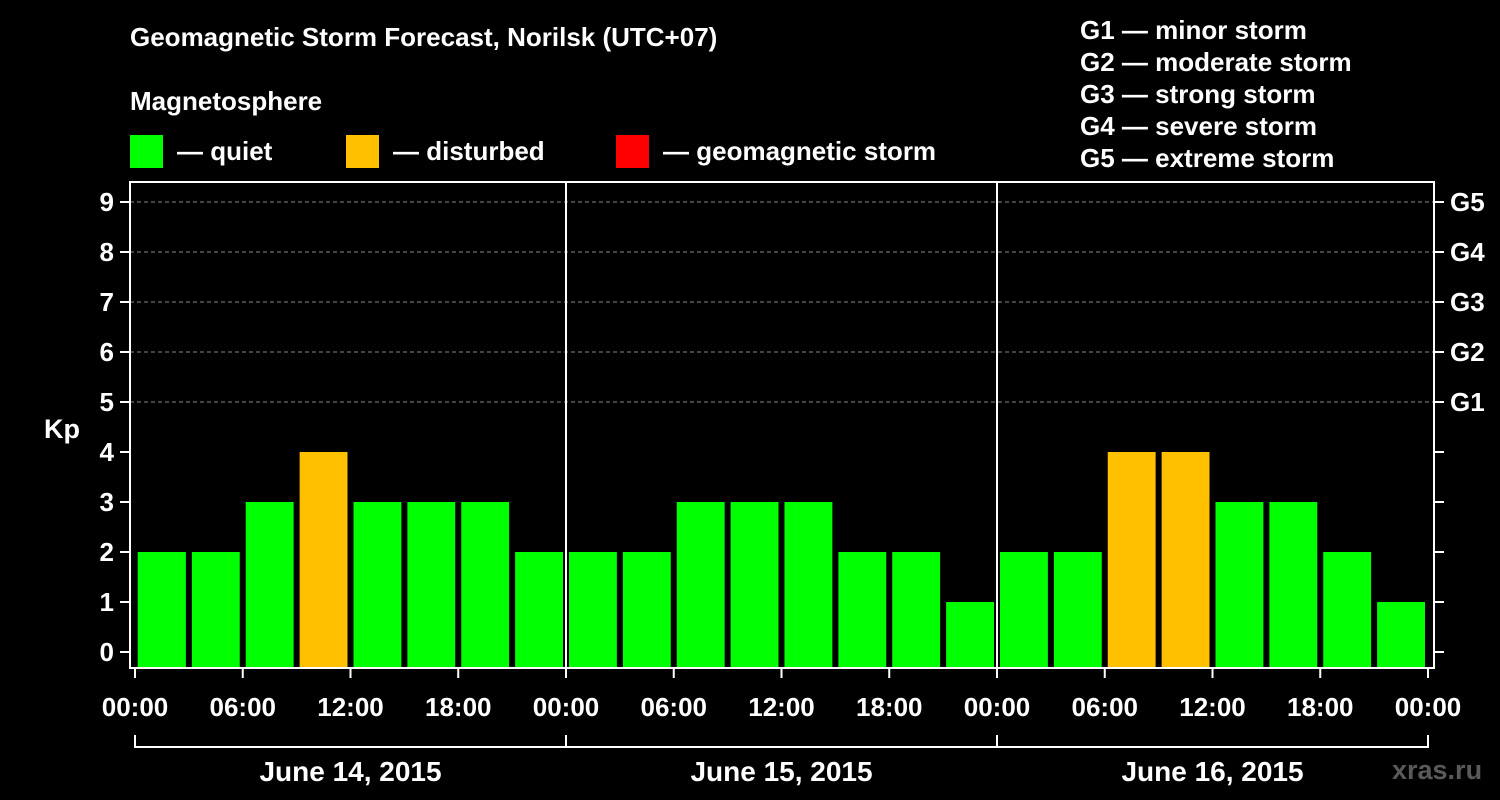  Describe the element at coordinates (800, 150) in the screenshot. I see `legend-label-storm: — geomagnetic storm` at that location.